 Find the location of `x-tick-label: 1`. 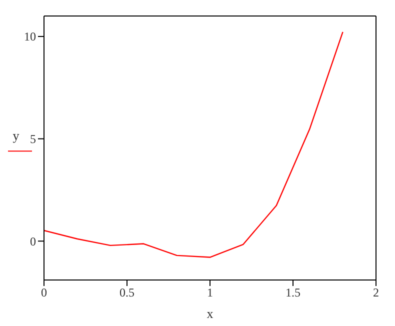

x-tick-label: 1 is located at coordinates (210, 293).